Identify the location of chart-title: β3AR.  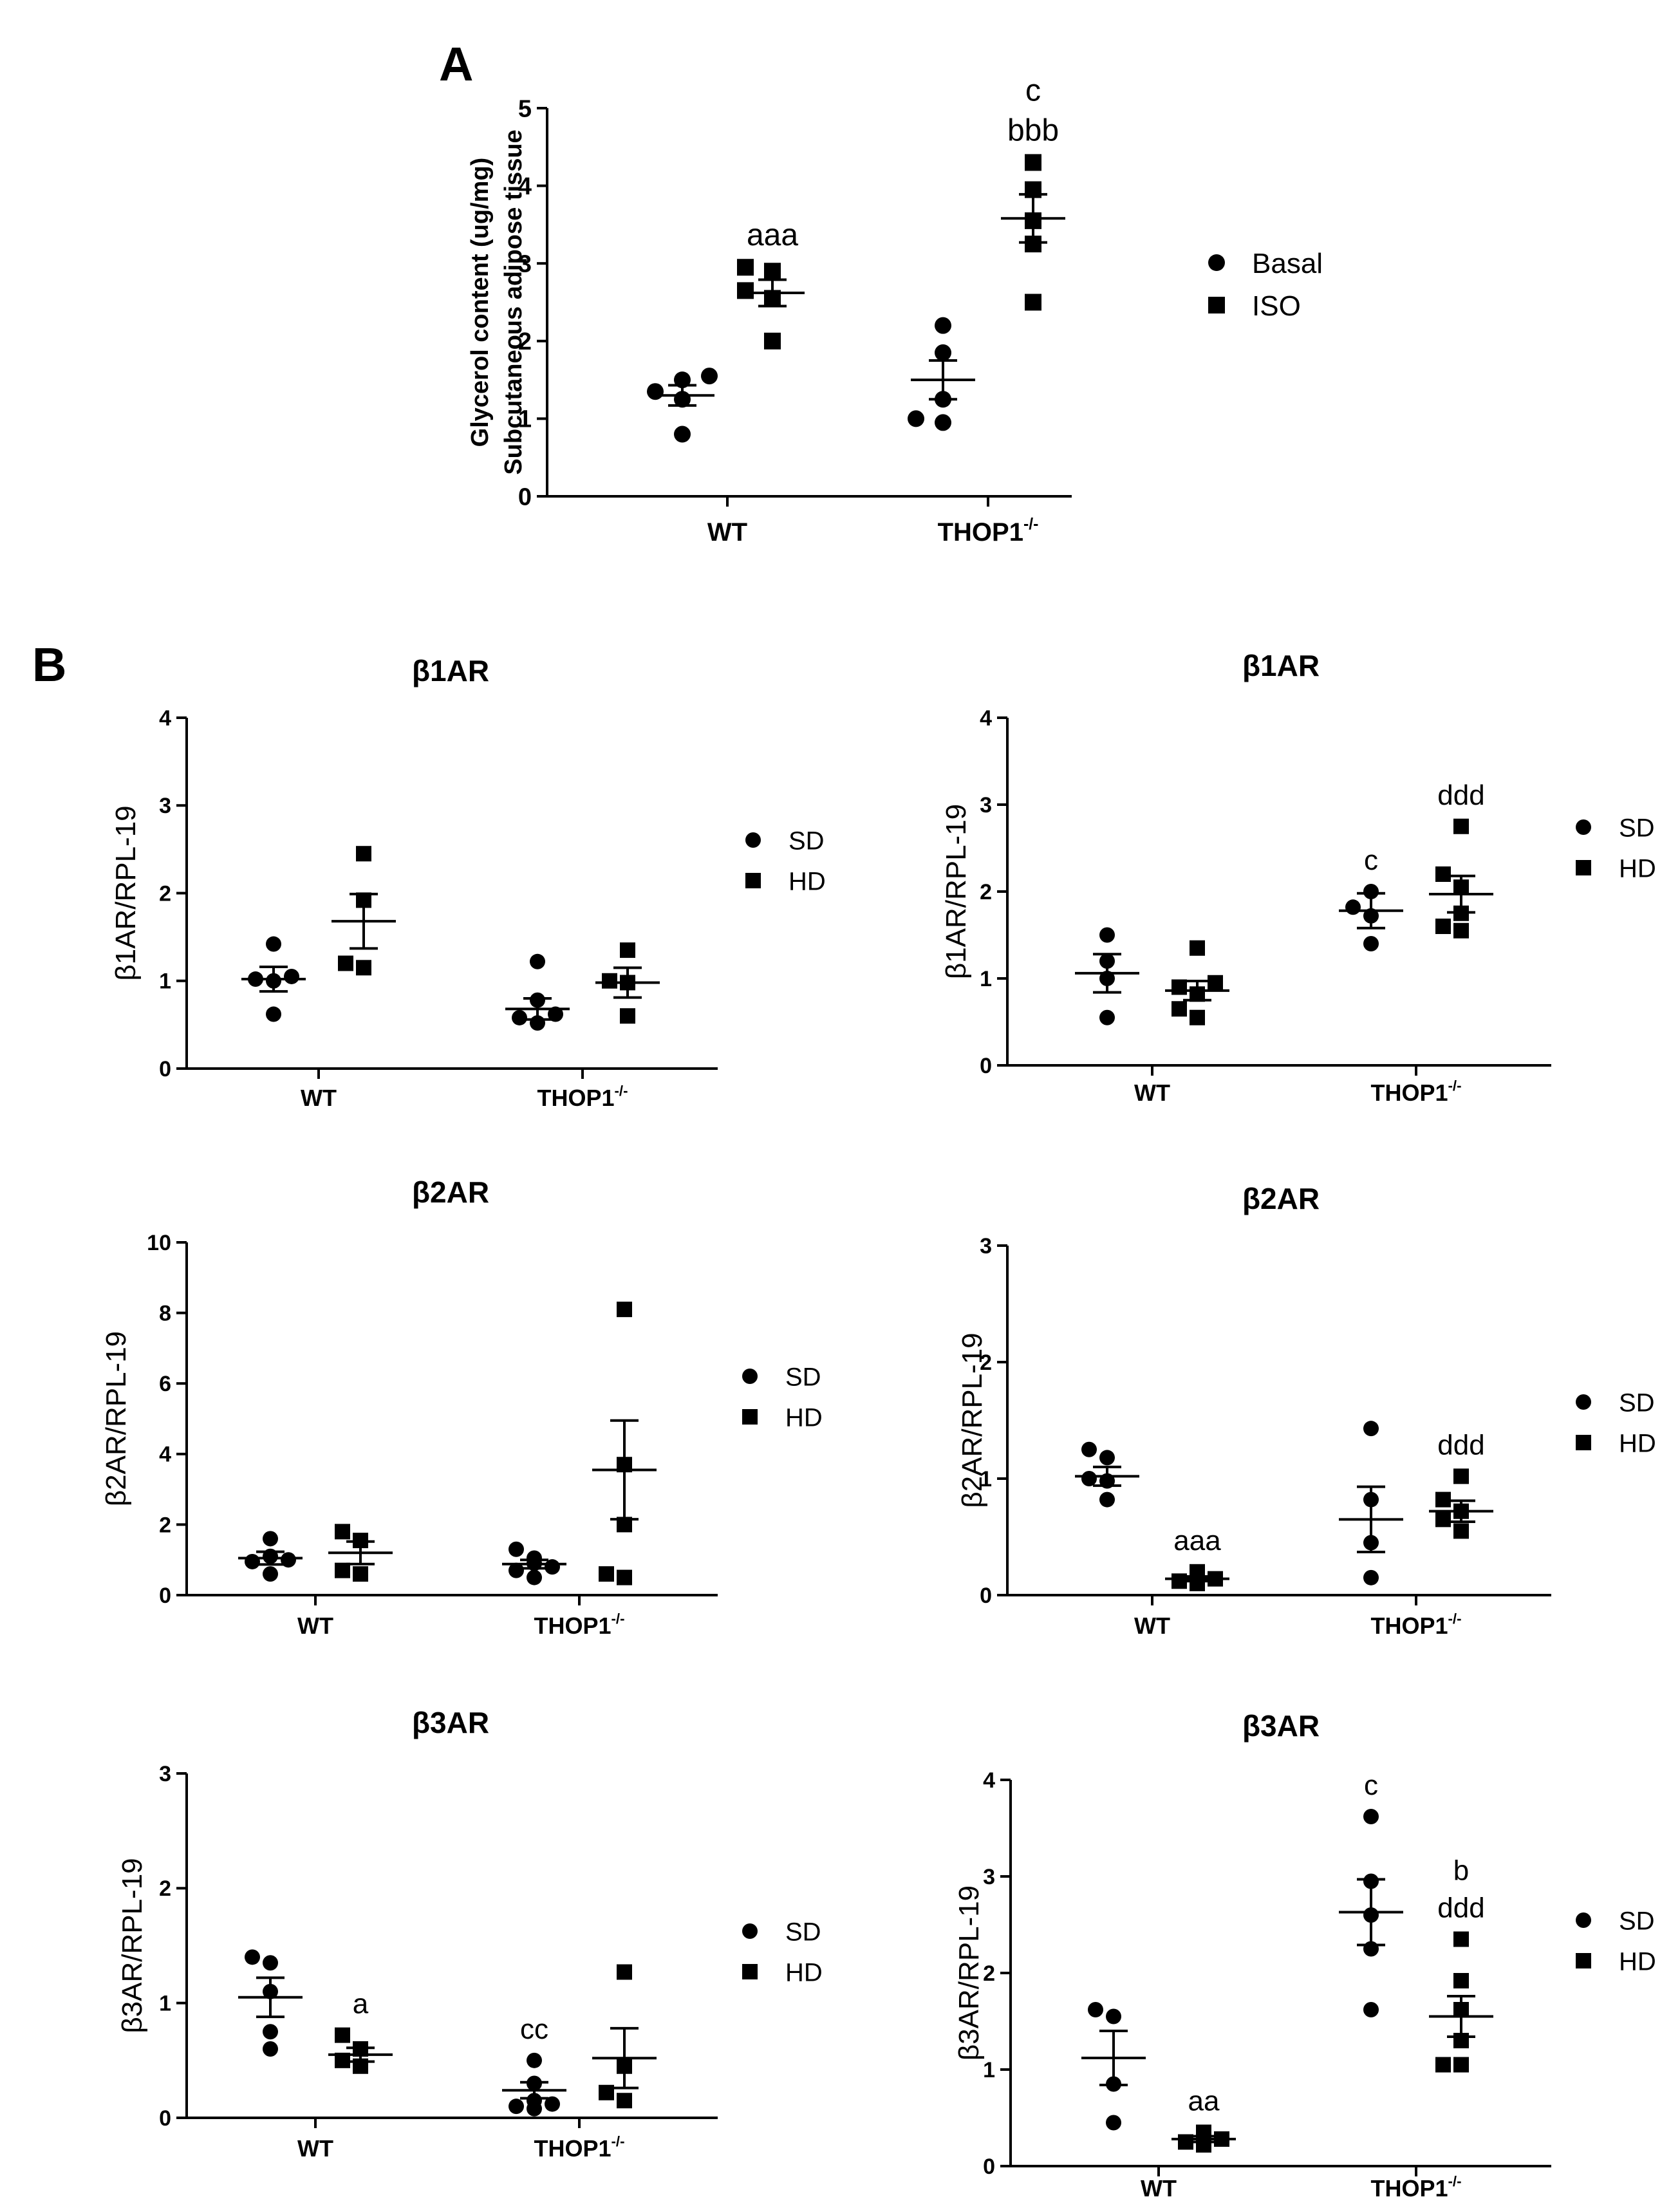
(450, 1723).